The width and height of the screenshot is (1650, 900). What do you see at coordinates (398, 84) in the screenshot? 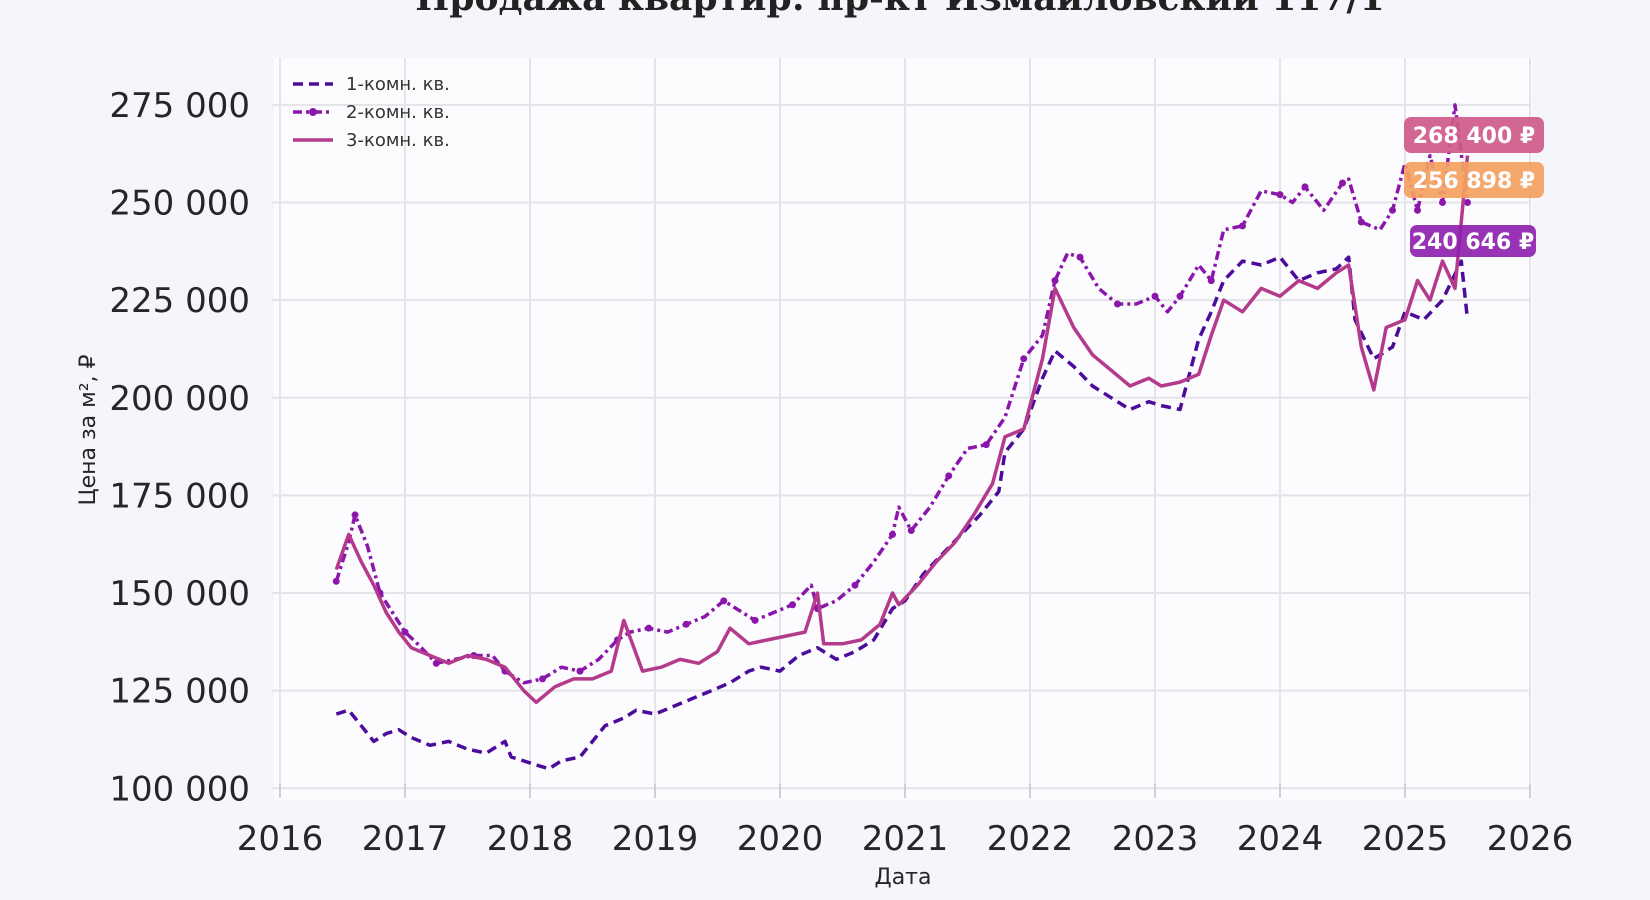
I see `legend-label: 1-комн. кв.` at bounding box center [398, 84].